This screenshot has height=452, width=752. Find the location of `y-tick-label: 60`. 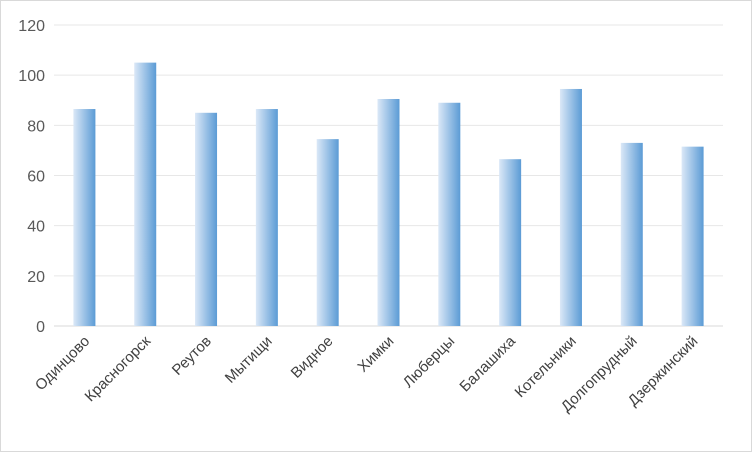

y-tick-label: 60 is located at coordinates (36, 177).